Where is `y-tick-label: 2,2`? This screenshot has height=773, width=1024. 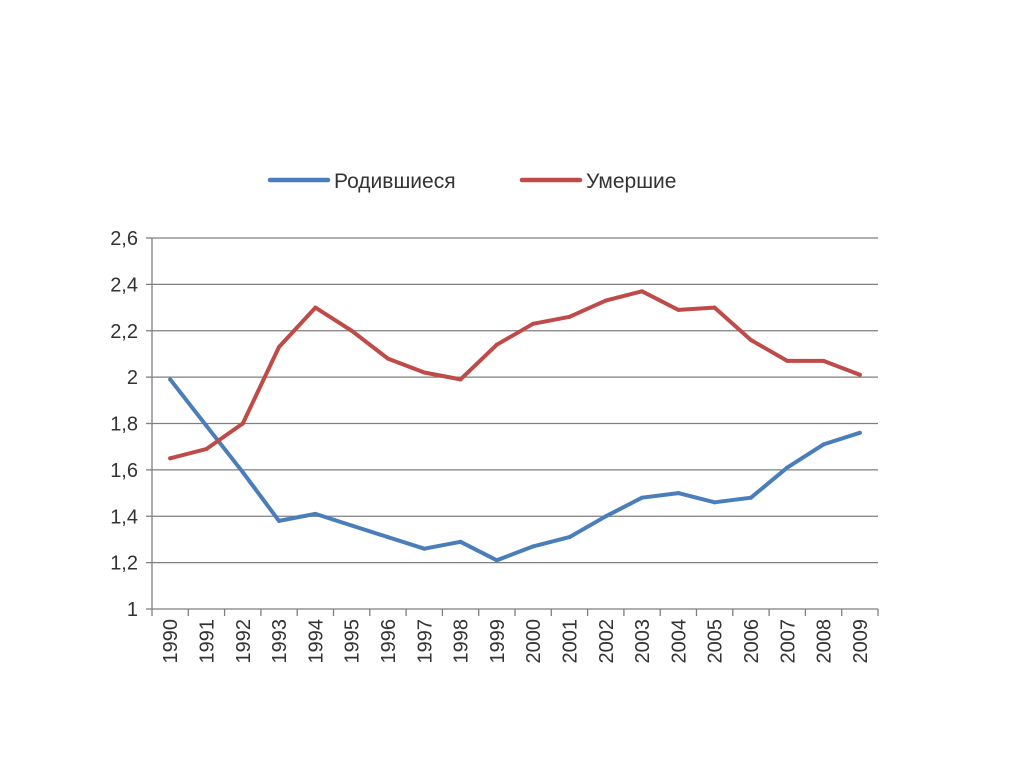
y-tick-label: 2,2 is located at coordinates (124, 332).